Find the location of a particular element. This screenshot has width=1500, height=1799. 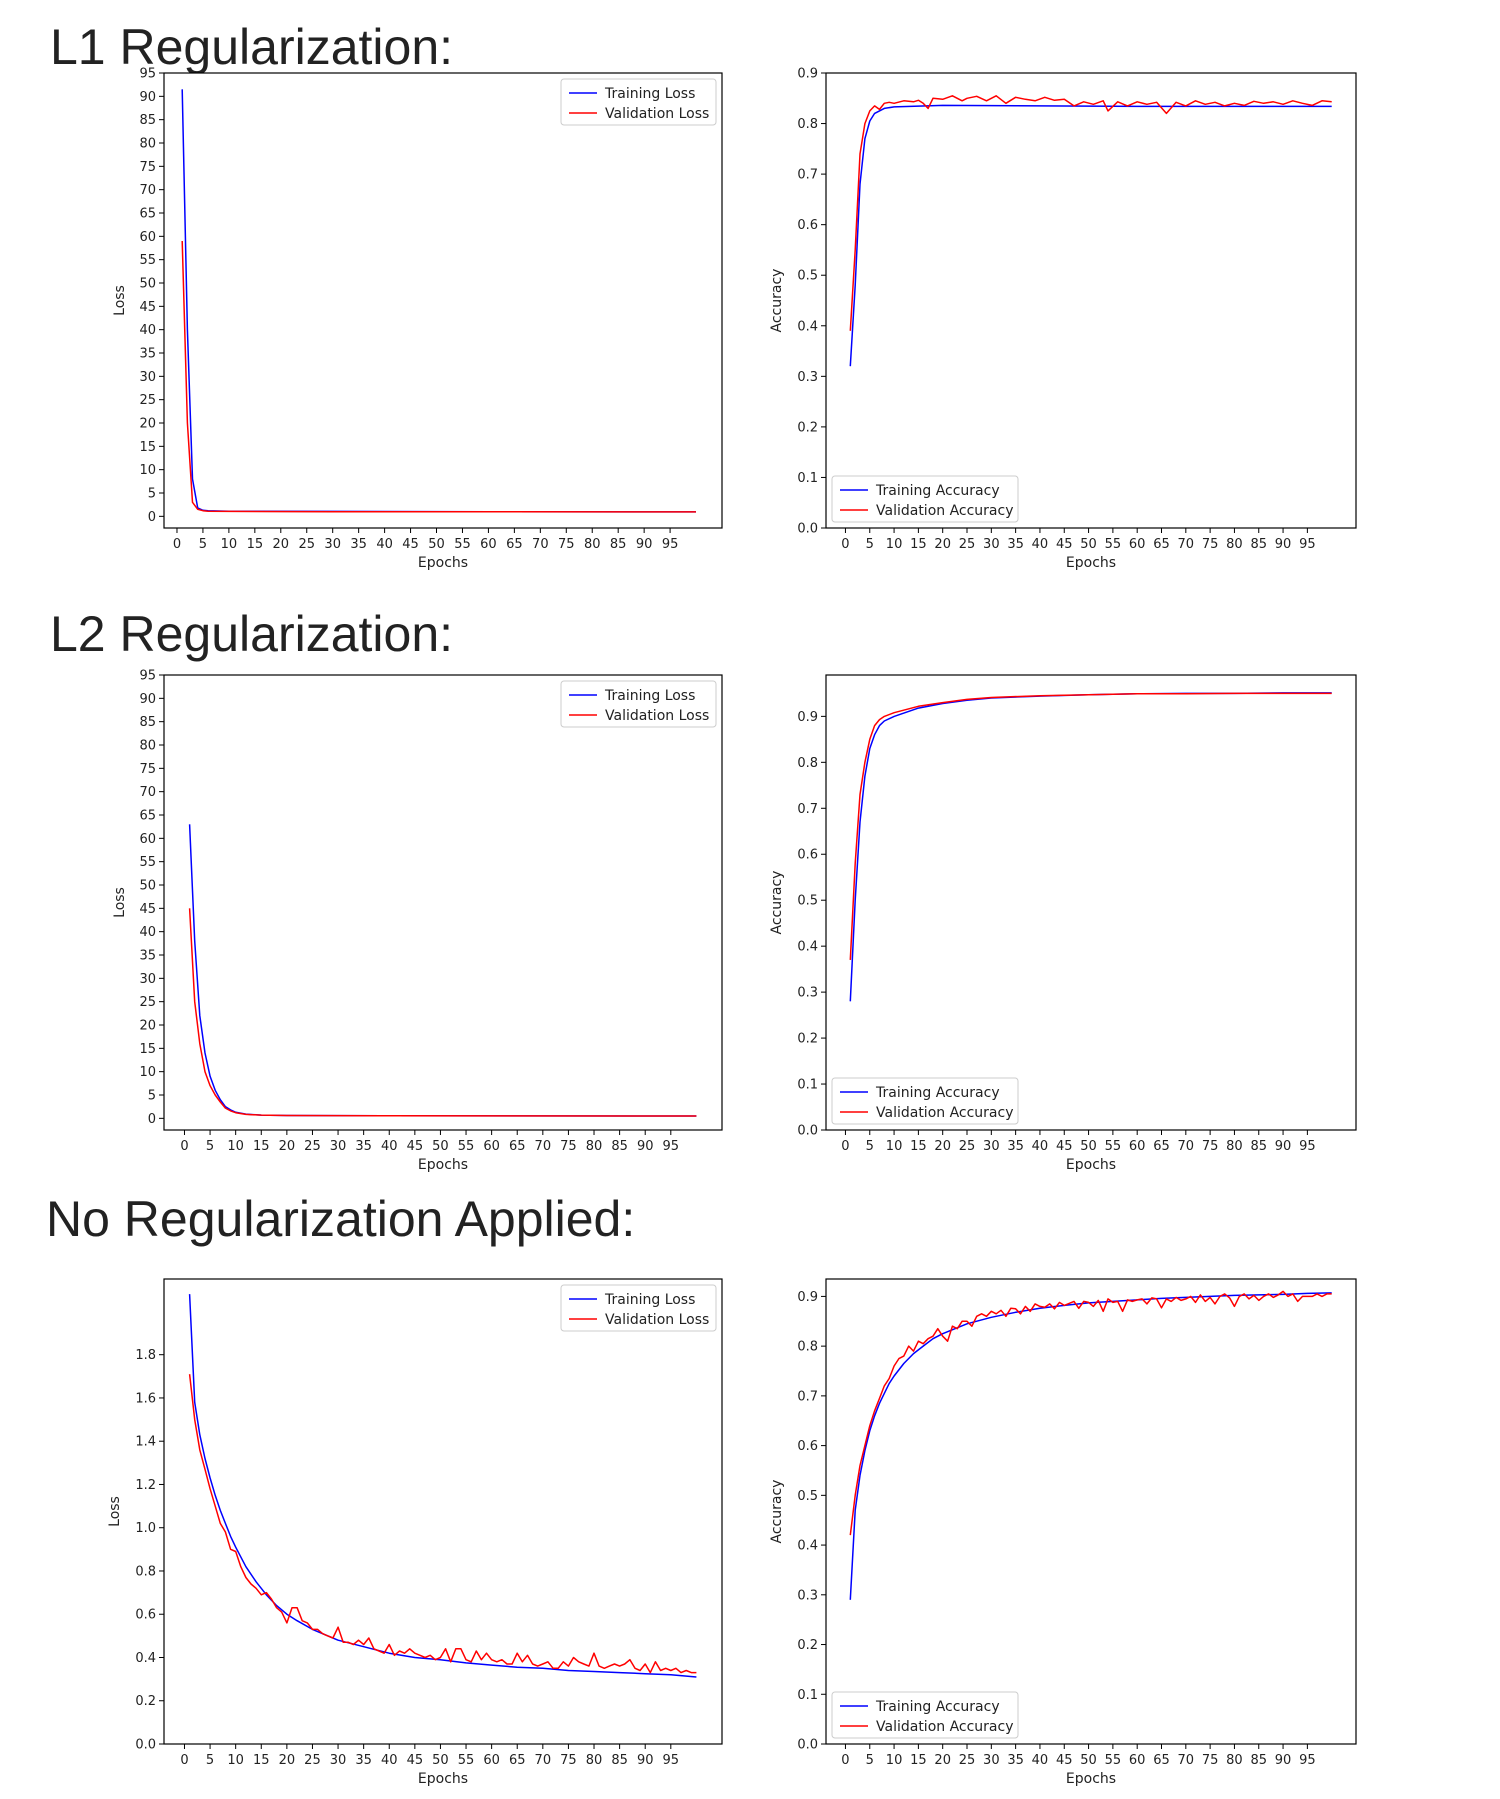

y-tick-label: 0.3 is located at coordinates (807, 1595).